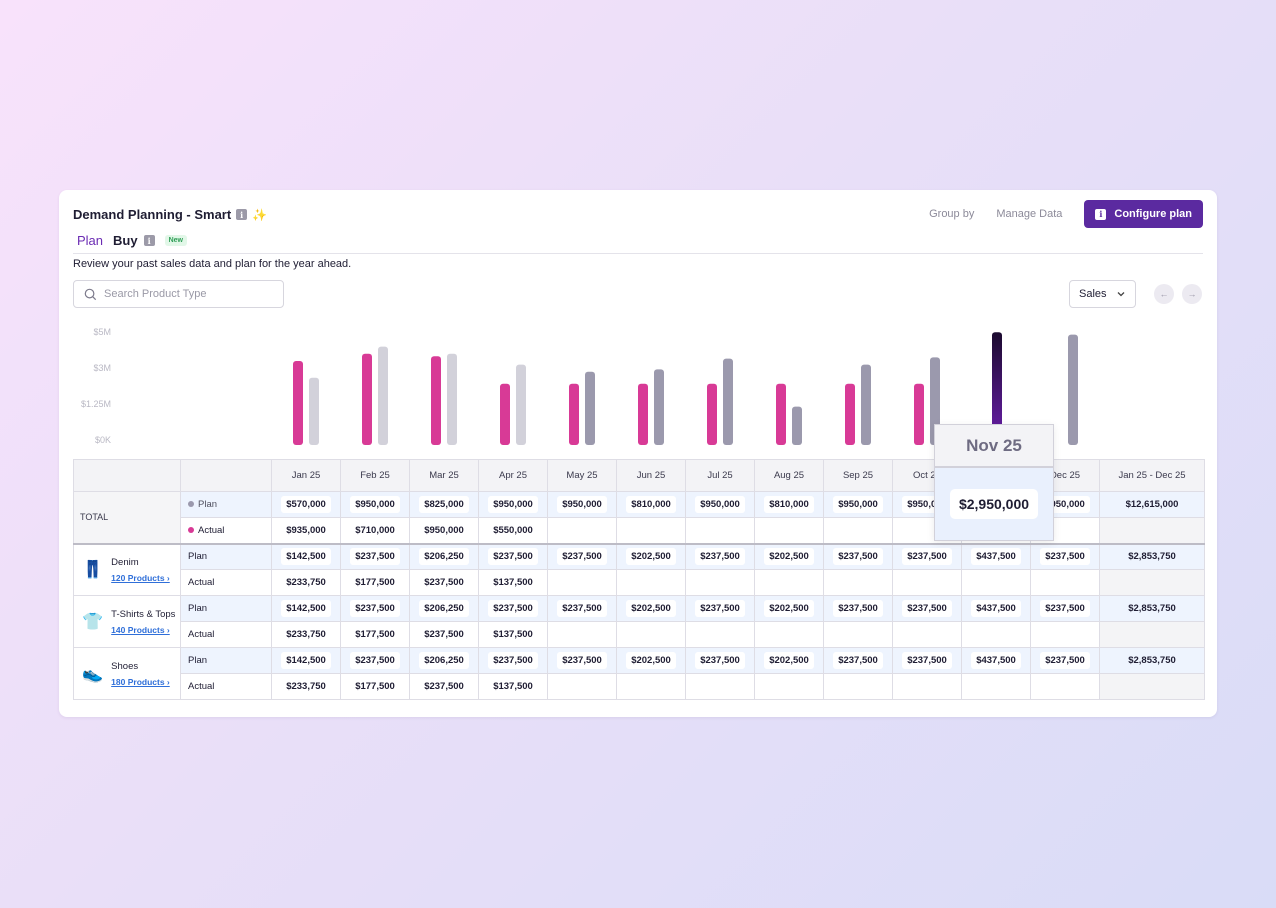 The width and height of the screenshot is (1276, 908). I want to click on plan-total-cell: $12,615,000, so click(1152, 504).